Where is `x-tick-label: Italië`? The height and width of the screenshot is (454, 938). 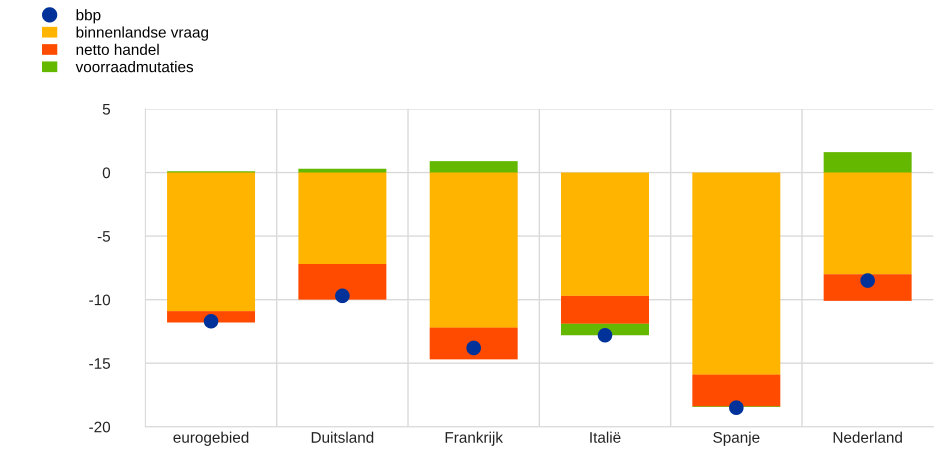 x-tick-label: Italië is located at coordinates (605, 437).